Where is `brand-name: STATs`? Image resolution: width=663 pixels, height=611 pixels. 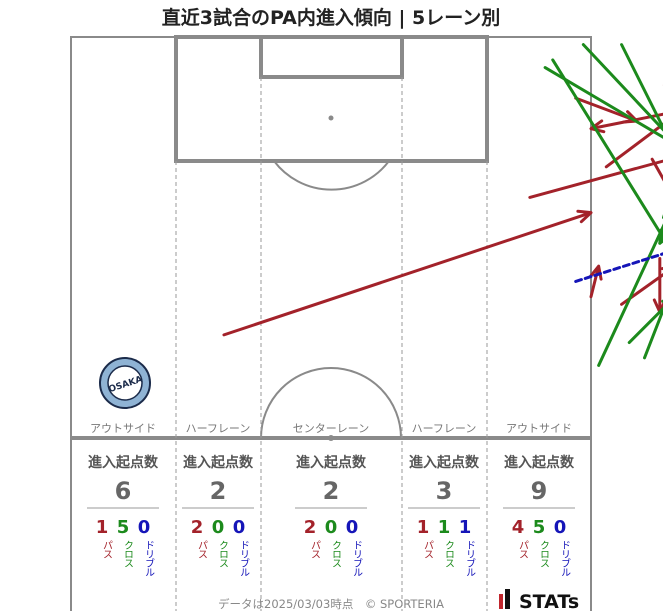 brand-name: STATs is located at coordinates (549, 601).